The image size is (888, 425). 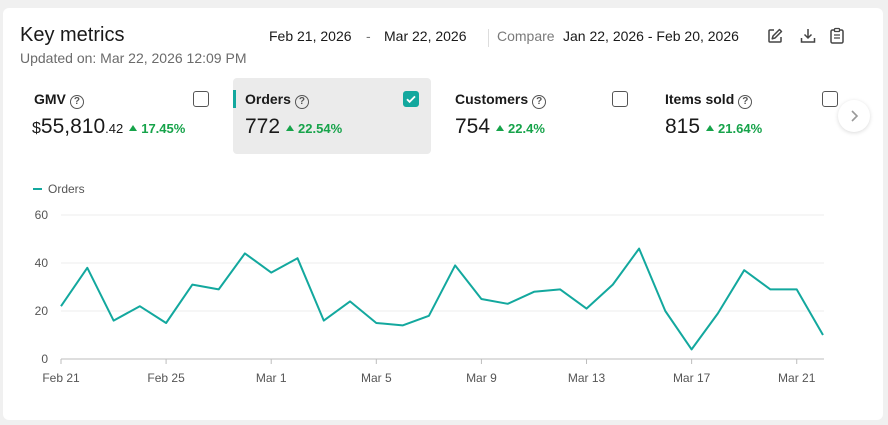 What do you see at coordinates (133, 58) in the screenshot?
I see `updated-timestamp: Updated on: Mar 22, 2026 12:09 PM` at bounding box center [133, 58].